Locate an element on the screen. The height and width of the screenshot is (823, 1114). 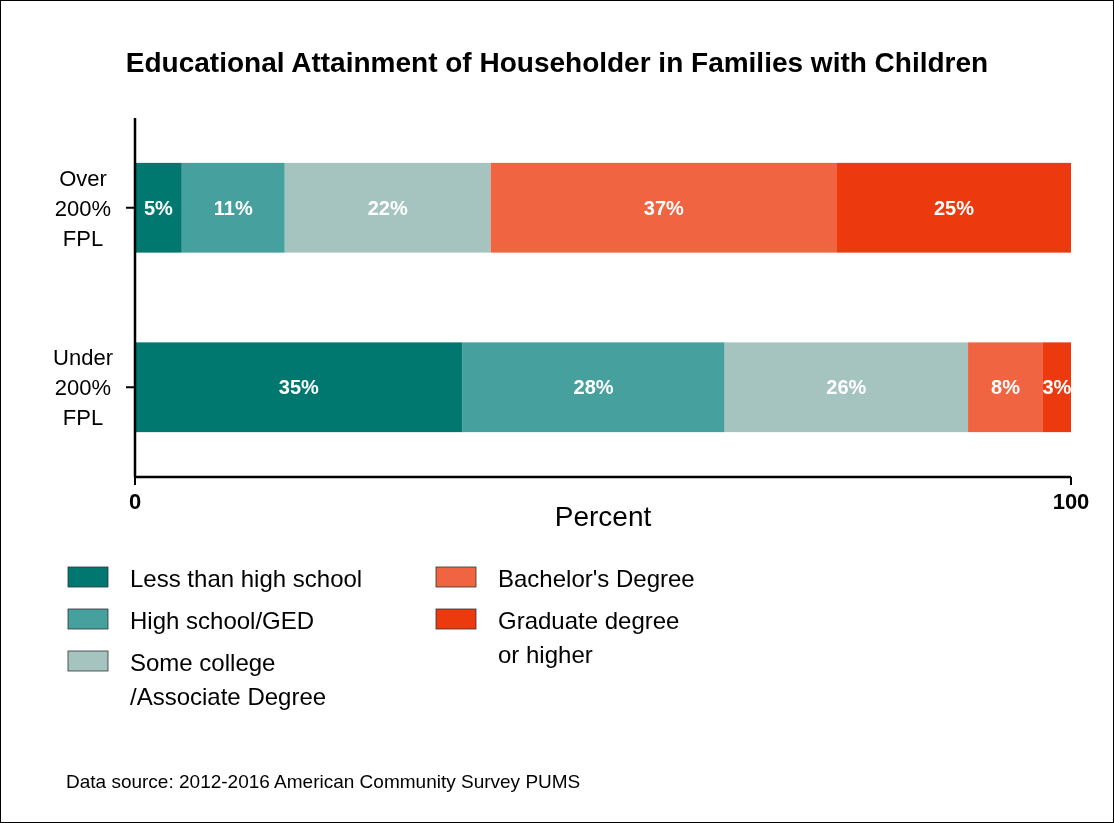
y-tick-label: Under 200% FPL is located at coordinates (83, 388).